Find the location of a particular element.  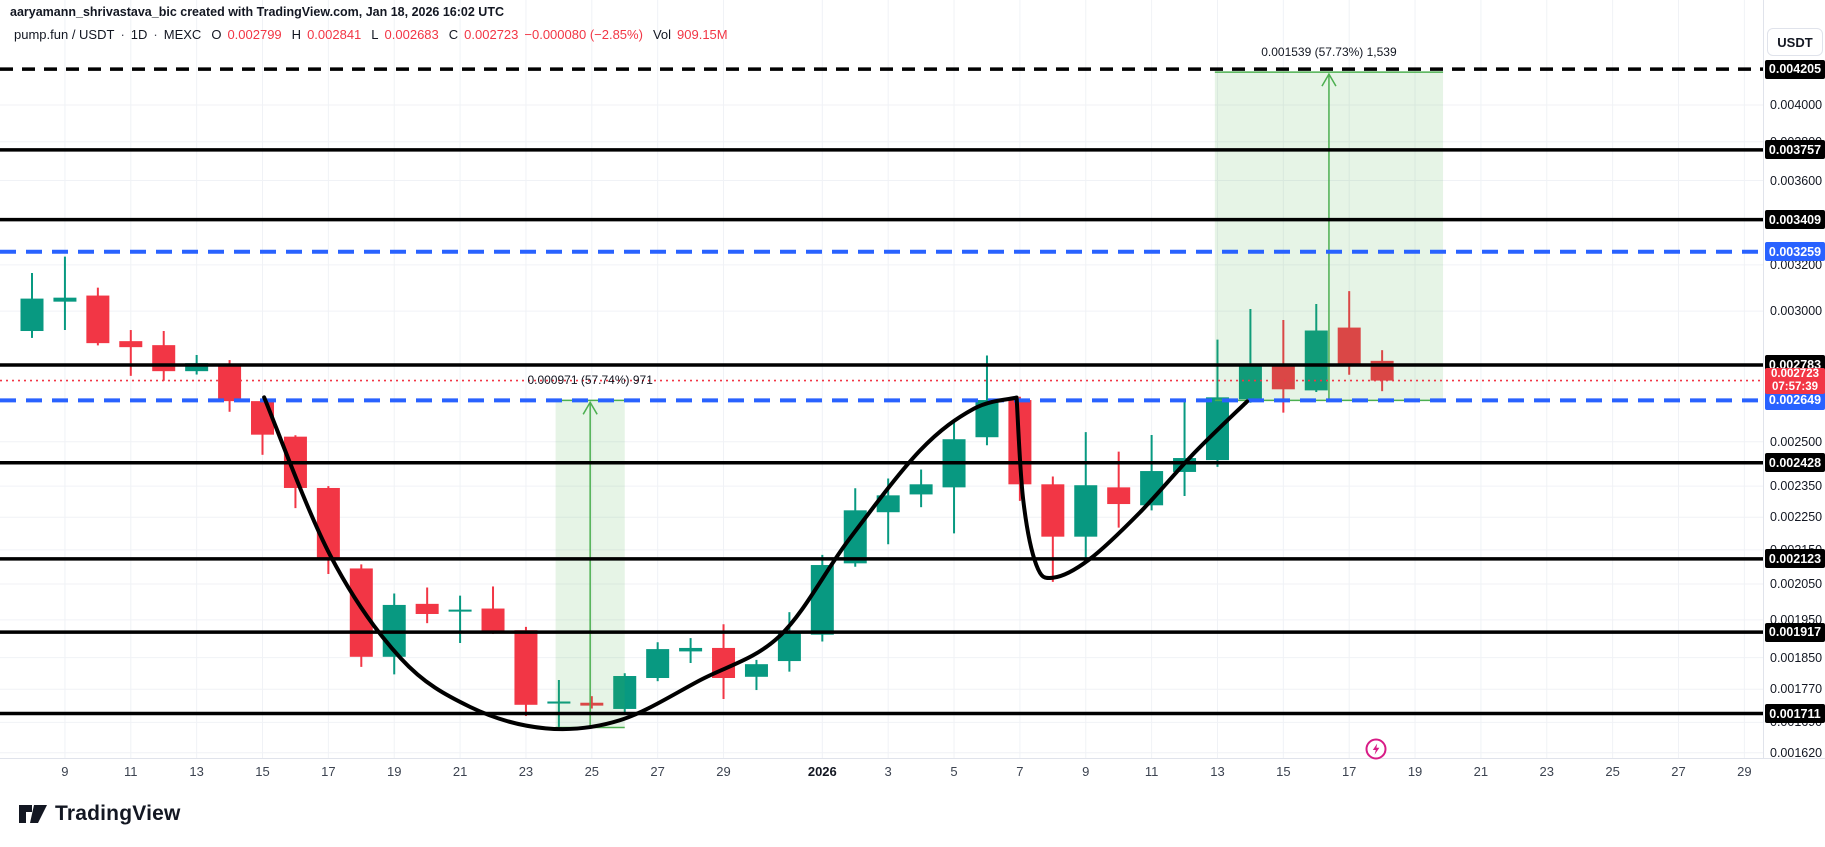

close-label: C is located at coordinates (453, 34).